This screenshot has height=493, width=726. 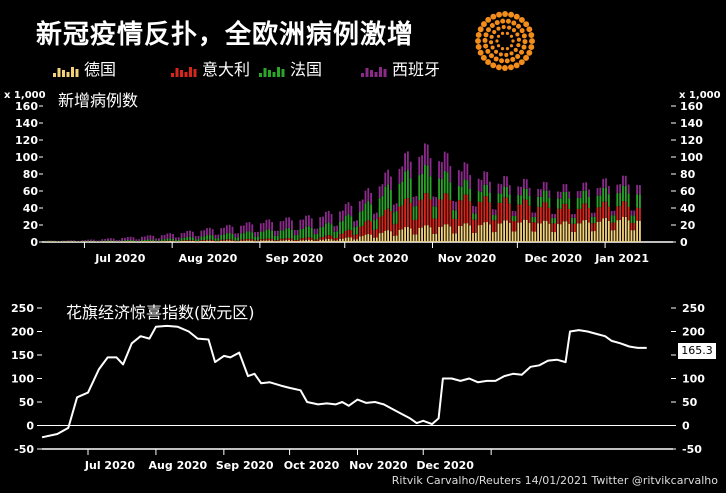 What do you see at coordinates (691, 140) in the screenshot?
I see `y-tick-right: 120` at bounding box center [691, 140].